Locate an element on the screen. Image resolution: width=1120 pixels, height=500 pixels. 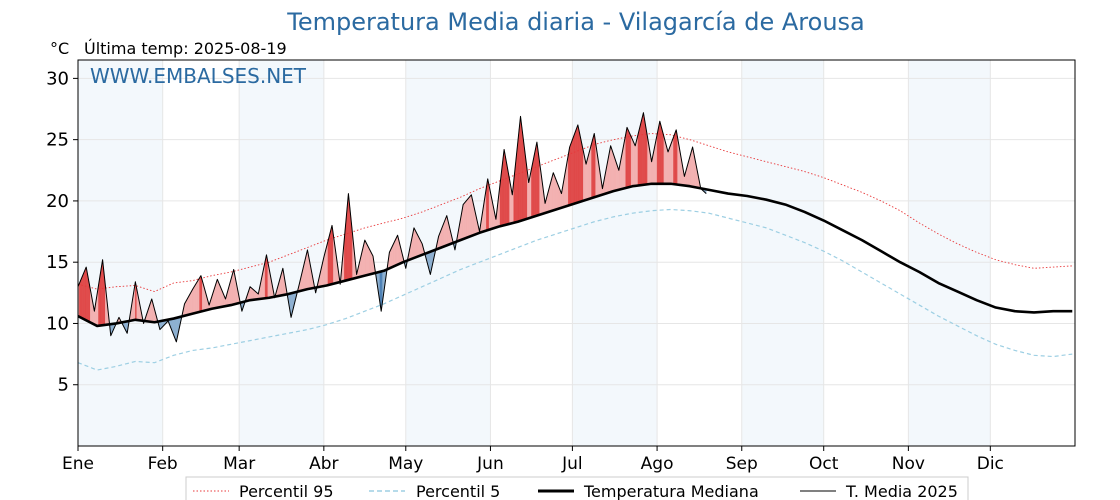
xtick-label-dic: Dic is located at coordinates (990, 464).